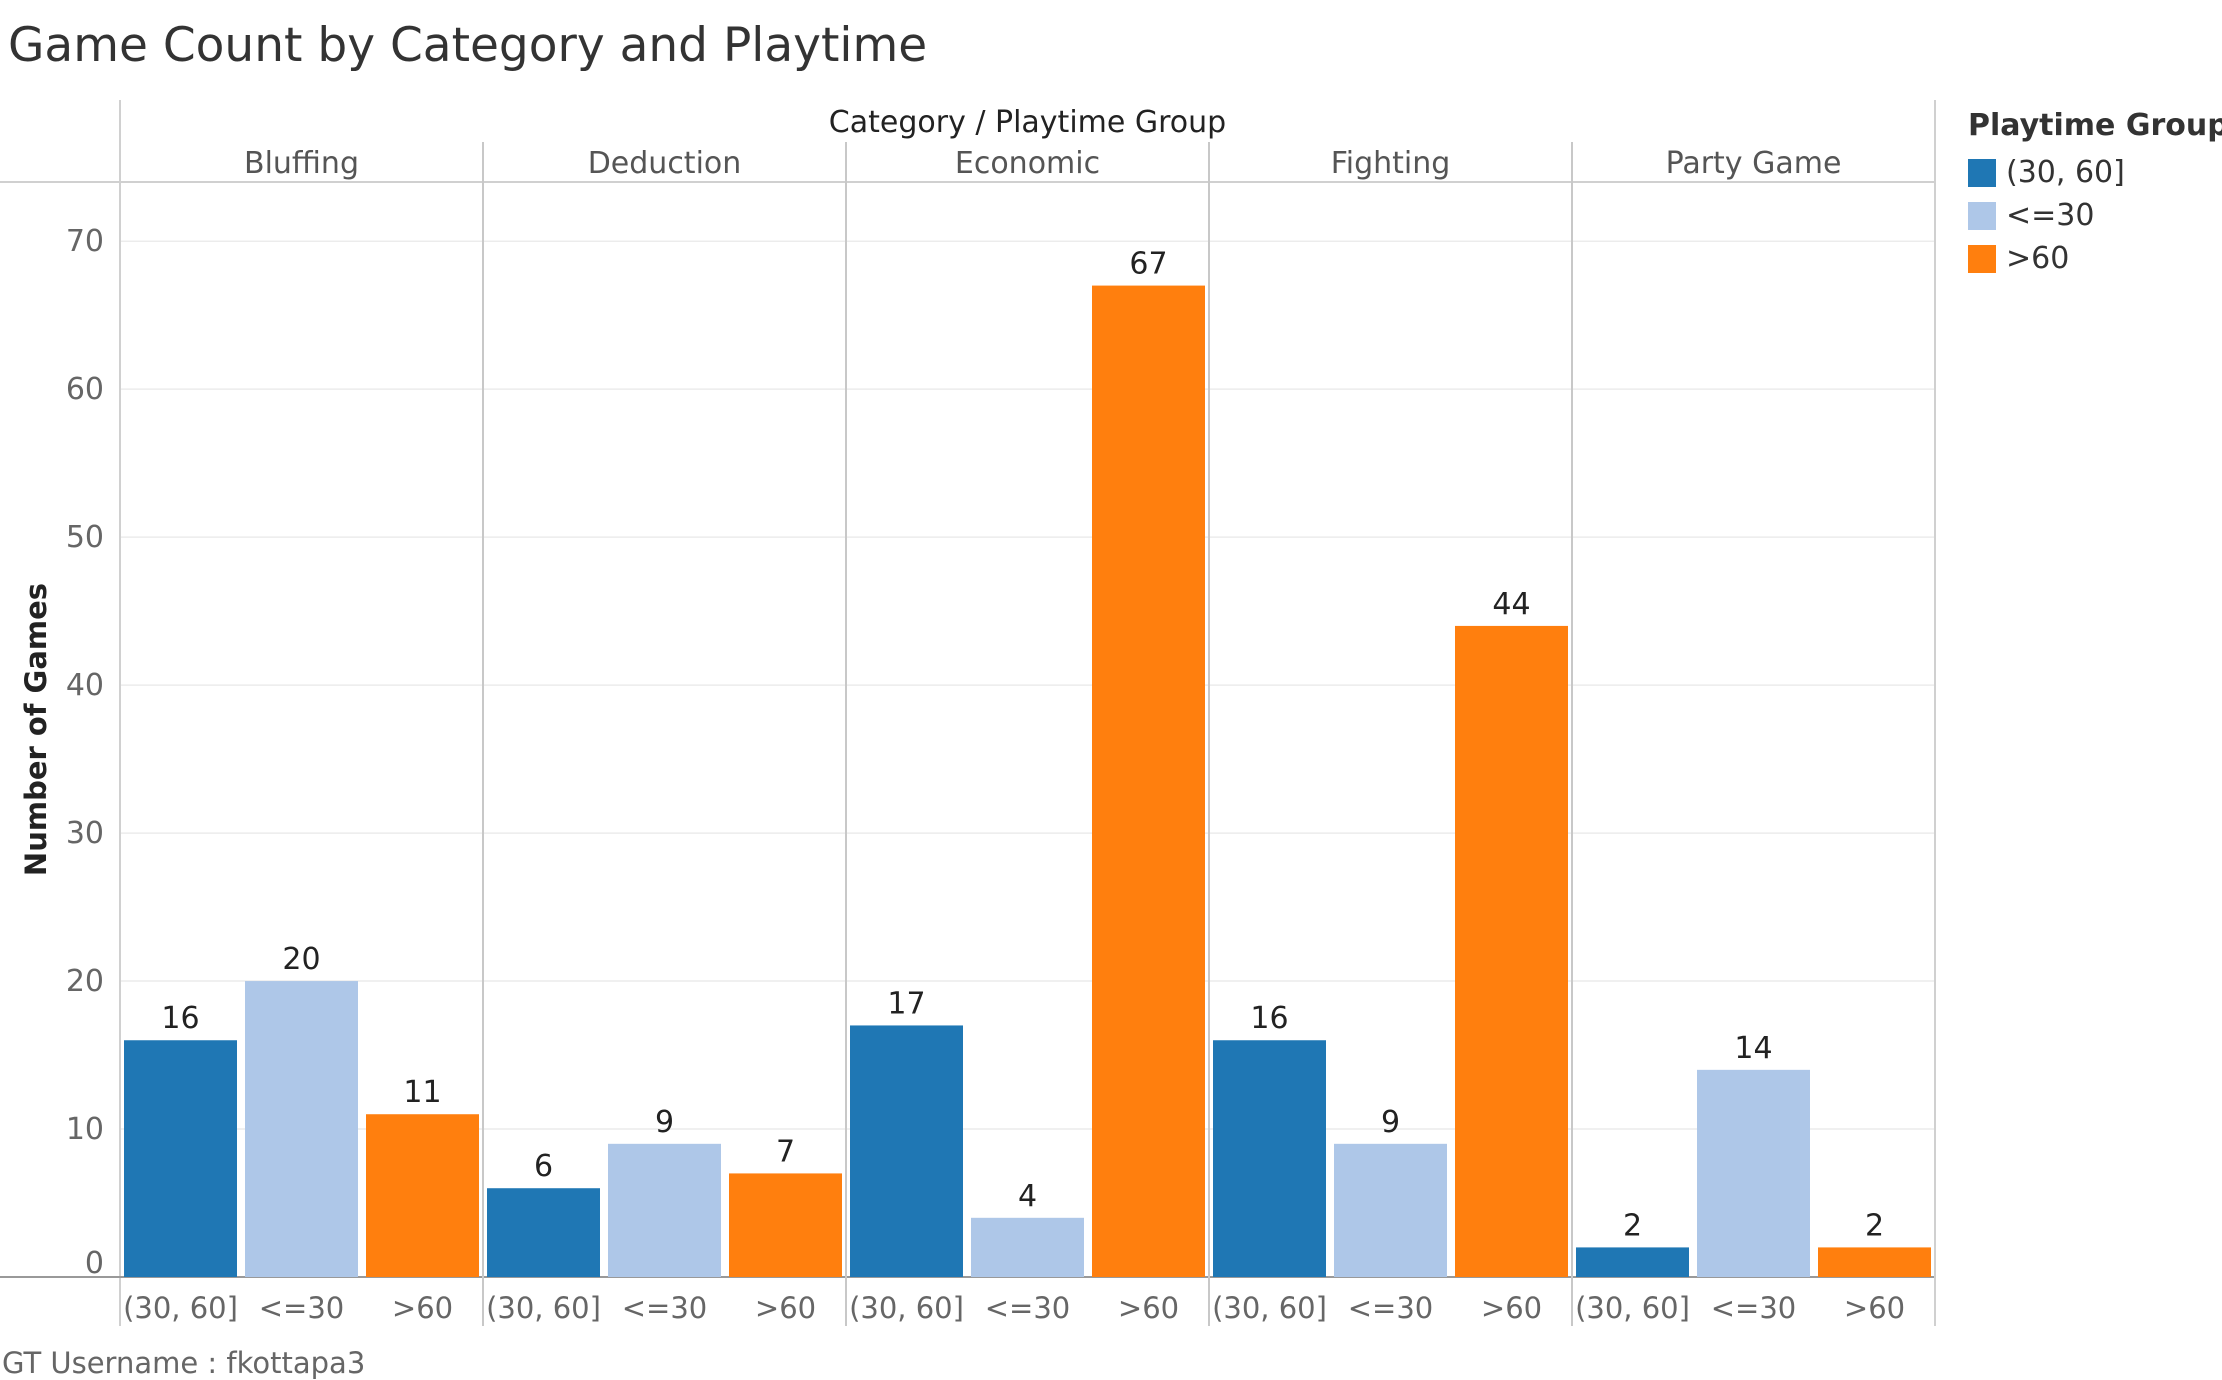 This screenshot has height=1380, width=2222. I want to click on chart-title: Game Count by Category and Playtime, so click(468, 45).